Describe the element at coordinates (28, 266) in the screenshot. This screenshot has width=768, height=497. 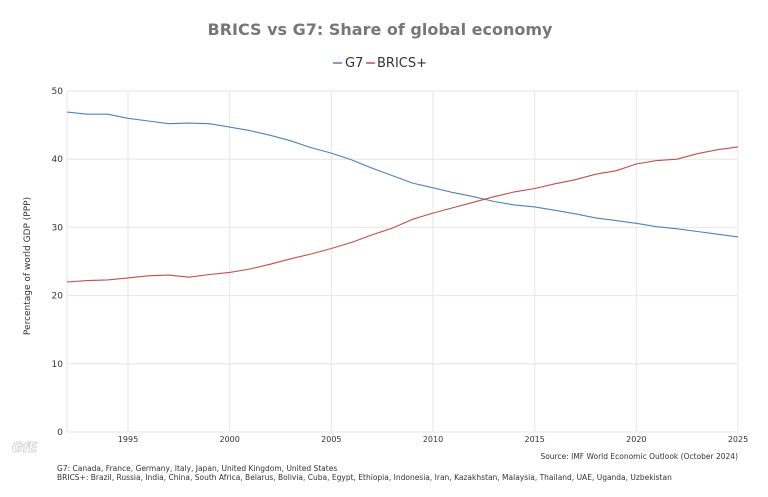
I see `y-axis-label: Percentage of world GDP (PPP)` at that location.